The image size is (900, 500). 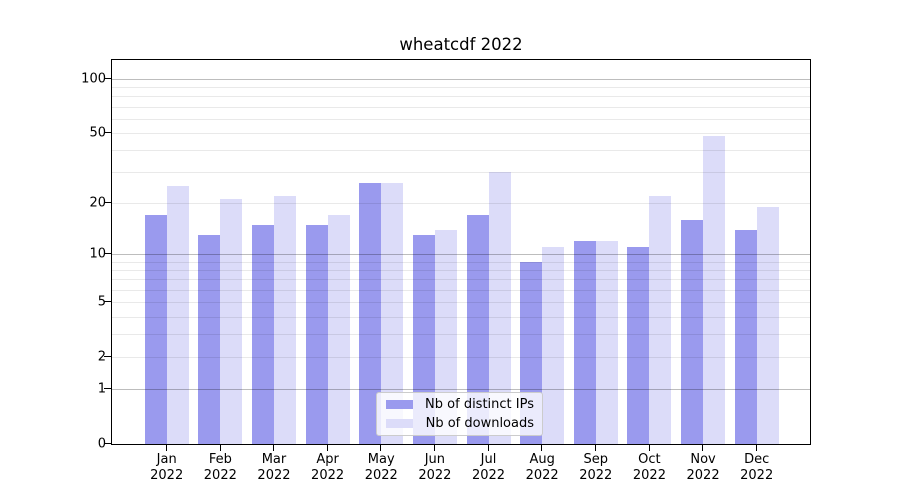 What do you see at coordinates (97, 133) in the screenshot?
I see `y-tick-label: 50` at bounding box center [97, 133].